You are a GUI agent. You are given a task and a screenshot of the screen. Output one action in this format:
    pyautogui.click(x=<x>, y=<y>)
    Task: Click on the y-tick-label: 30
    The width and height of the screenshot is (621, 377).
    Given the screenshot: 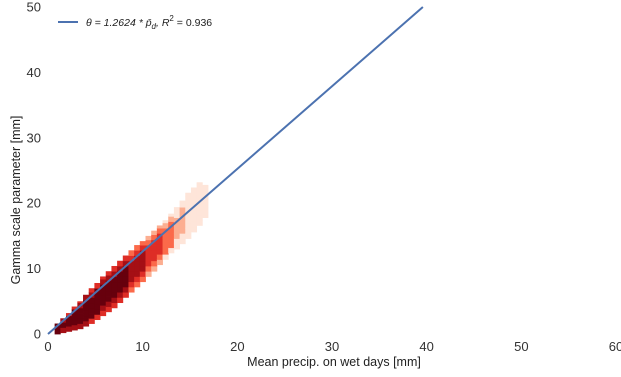 What is the action you would take?
    pyautogui.click(x=34, y=137)
    